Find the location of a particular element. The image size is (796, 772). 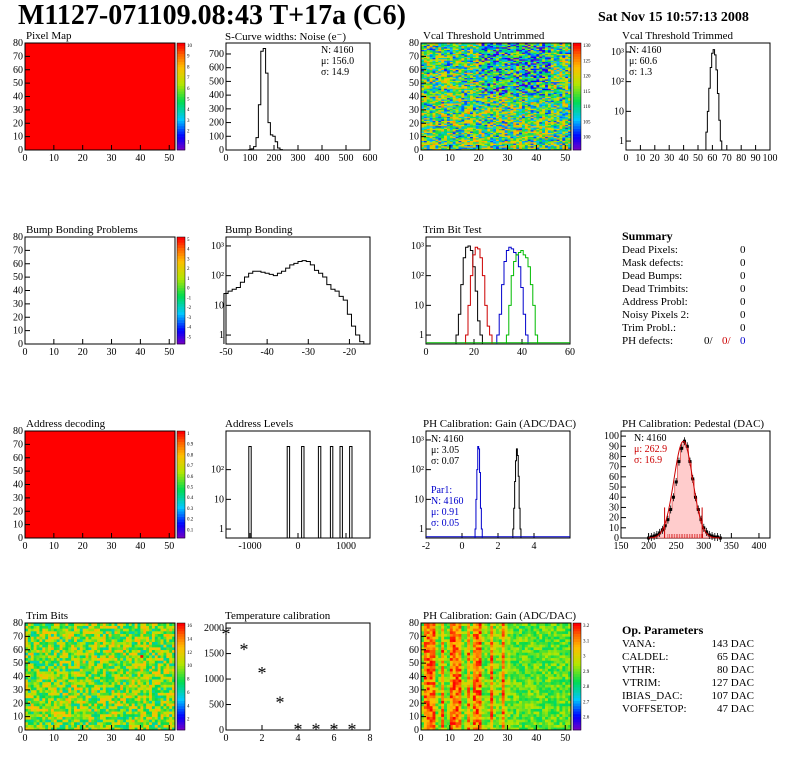

stat-line: σ: 0.07 is located at coordinates (445, 461).